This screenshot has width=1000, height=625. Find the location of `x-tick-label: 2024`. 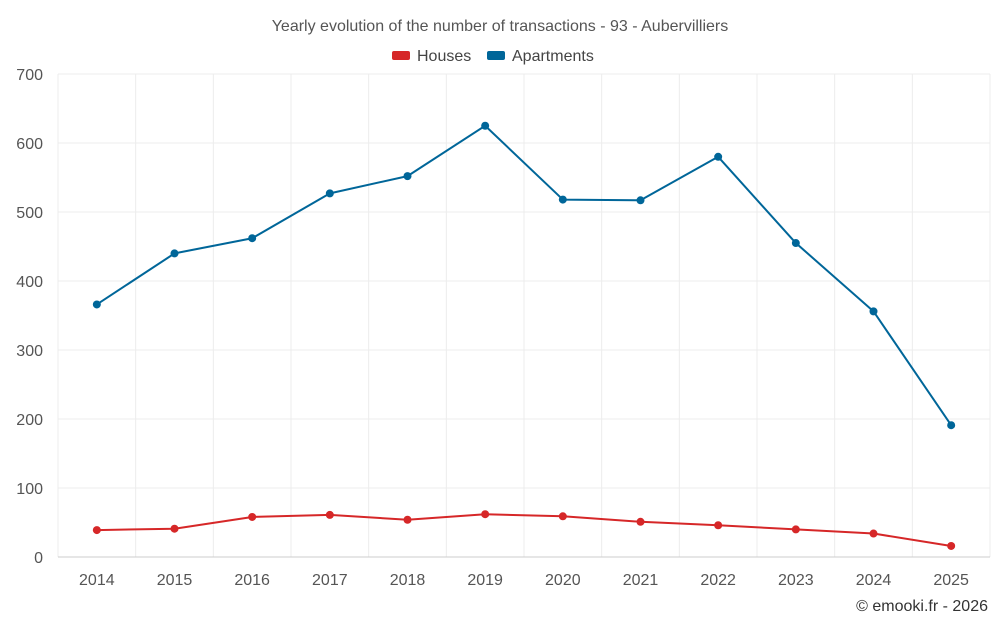

x-tick-label: 2024 is located at coordinates (874, 580).